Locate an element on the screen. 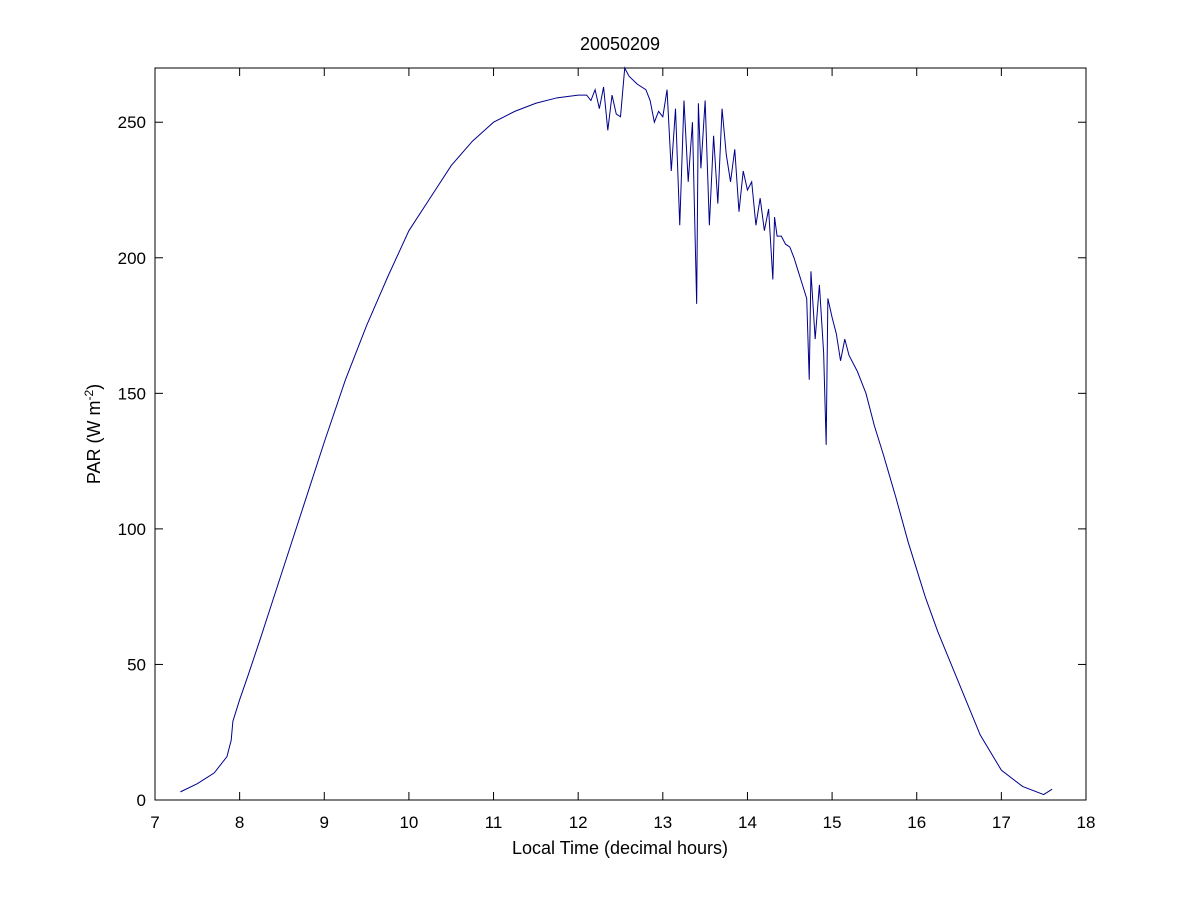  y-tick-label: 0 is located at coordinates (141, 800).